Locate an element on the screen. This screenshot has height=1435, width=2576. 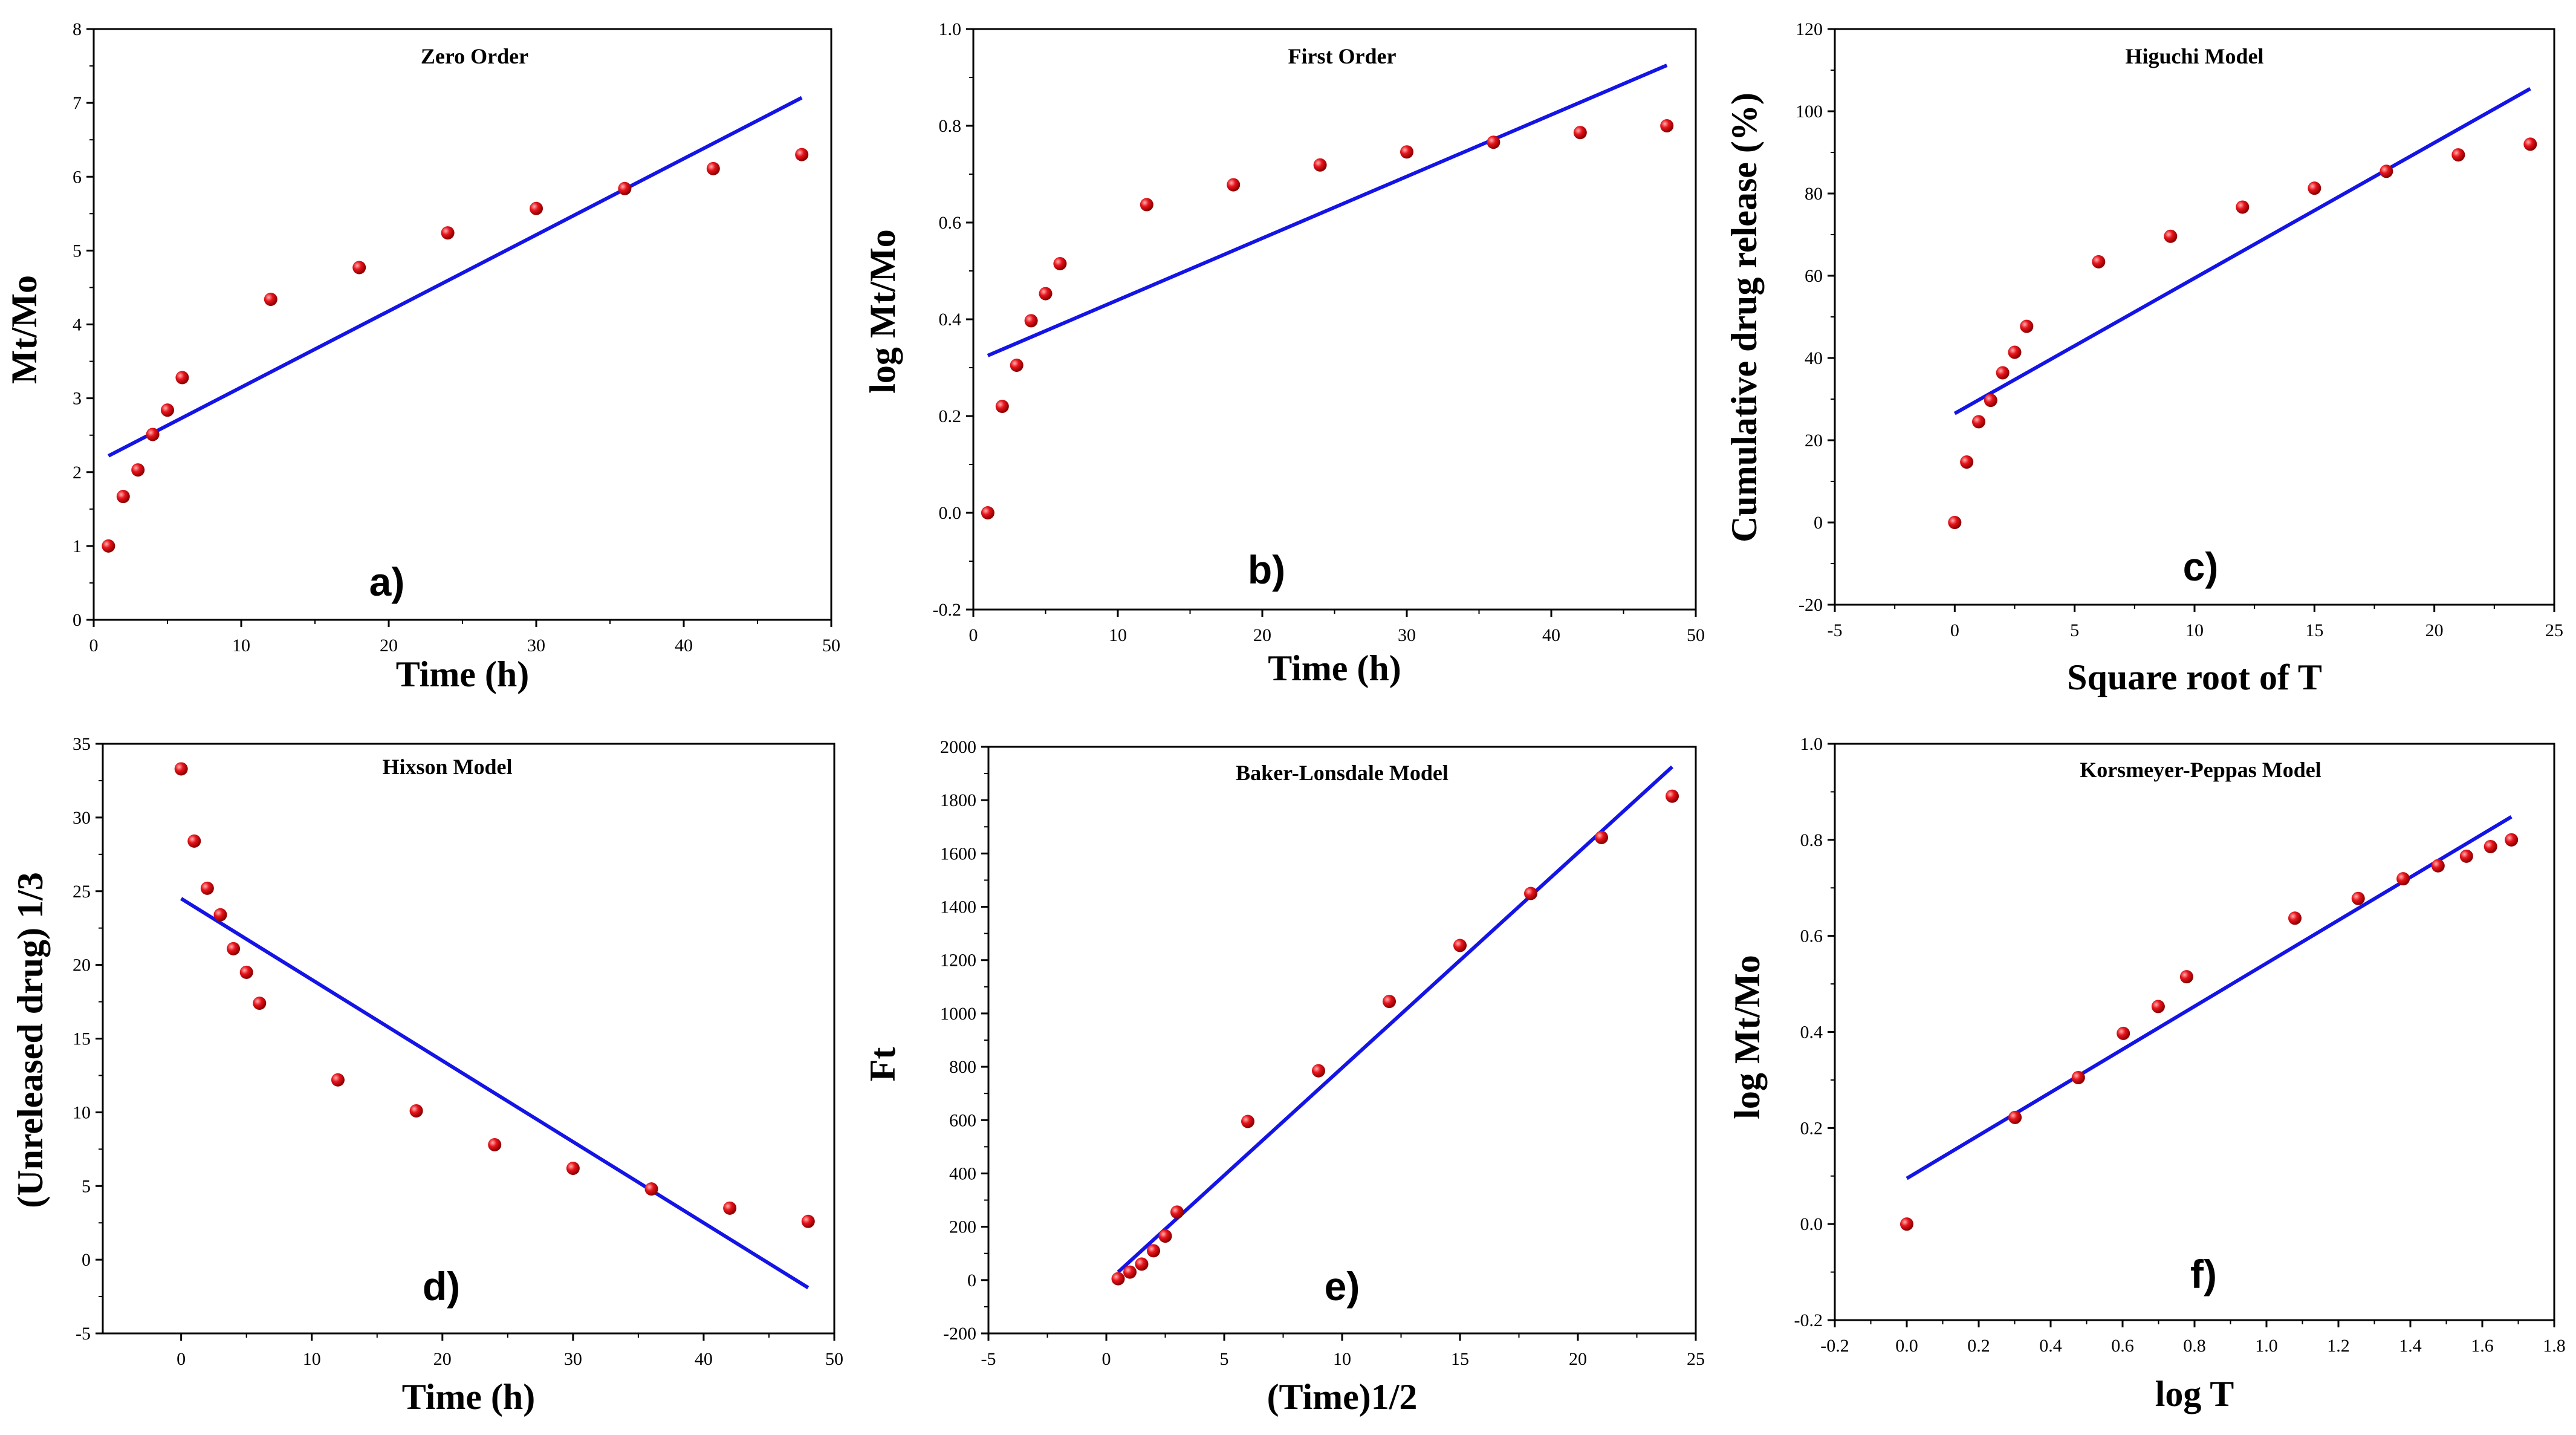
y-tick-label: 600 is located at coordinates (963, 1120).